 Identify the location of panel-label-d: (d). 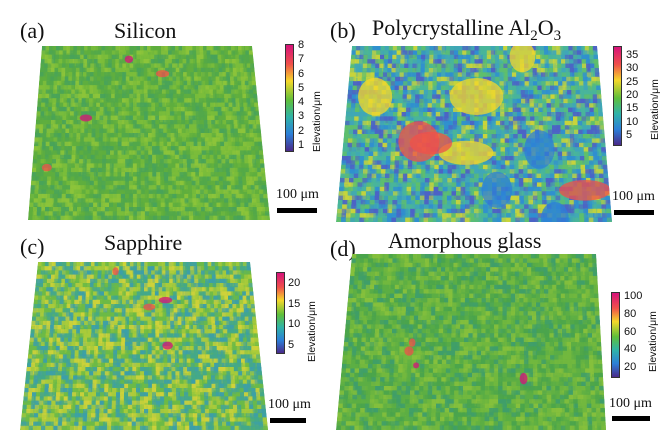
(343, 248).